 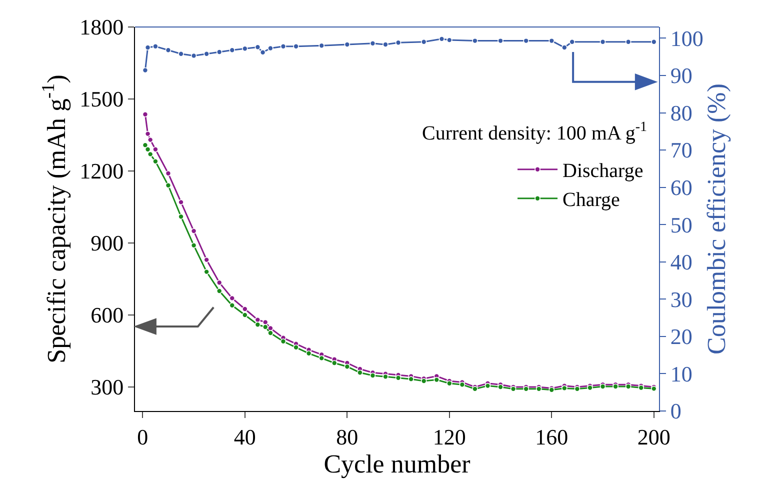 I want to click on y-tick-label: 300, so click(x=107, y=387).